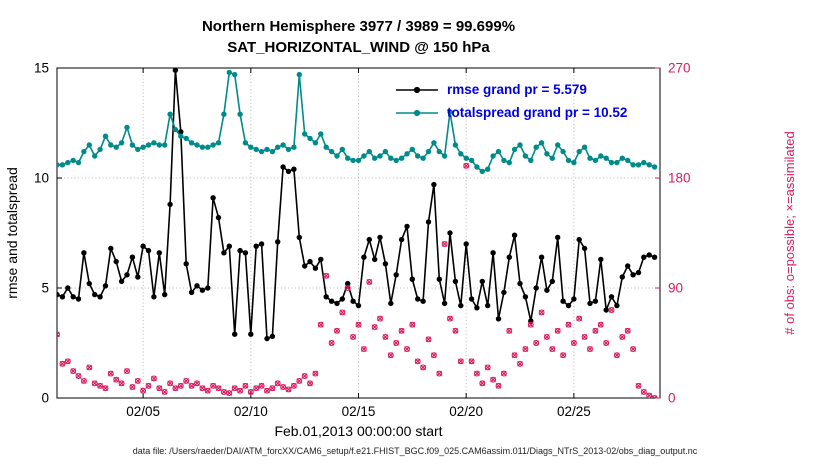 The image size is (830, 470). Describe the element at coordinates (41, 233) in the screenshot. I see `y-left-tick-labels: 0 5 10 15` at that location.